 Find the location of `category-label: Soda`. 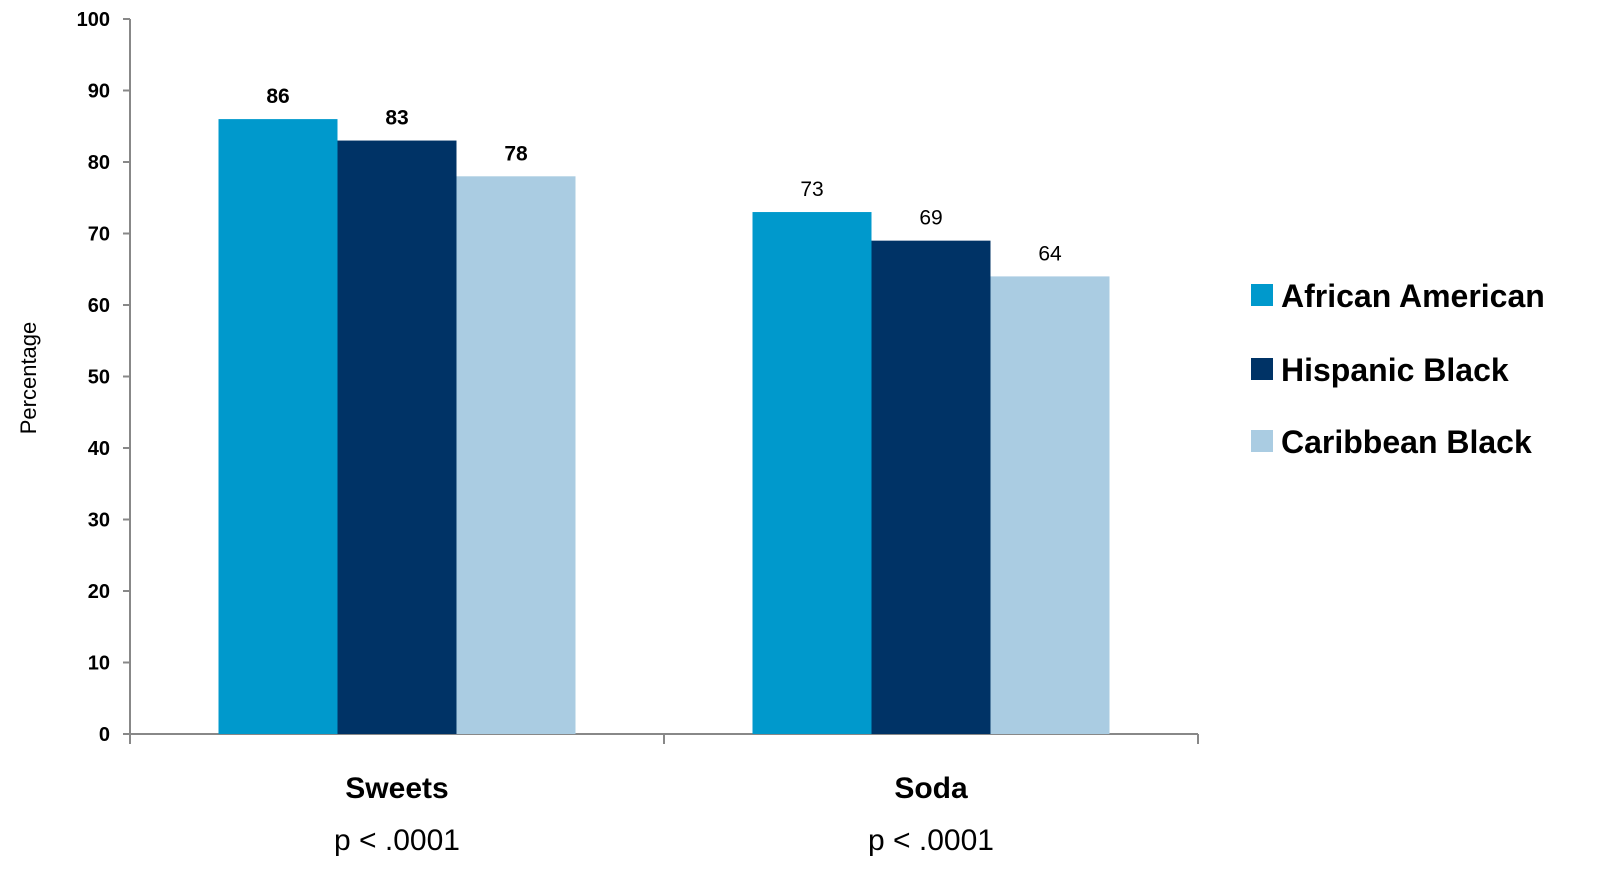

category-label: Soda is located at coordinates (931, 788).